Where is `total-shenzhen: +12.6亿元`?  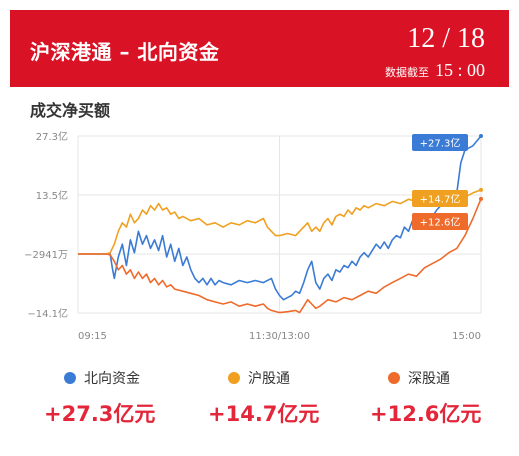 total-shenzhen: +12.6亿元 is located at coordinates (426, 414).